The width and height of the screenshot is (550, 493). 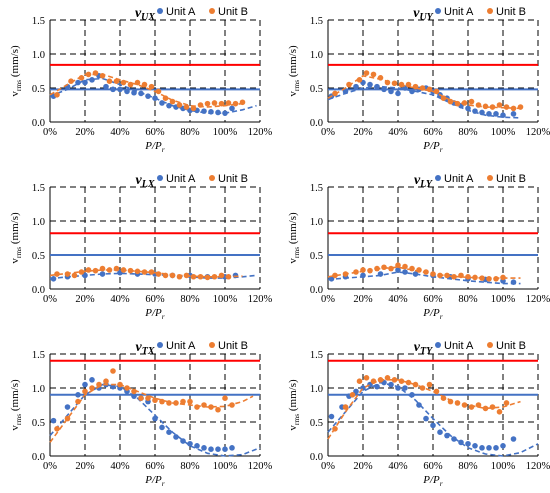 What do you see at coordinates (293, 94) in the screenshot?
I see `y-axis-label-main: v` at bounding box center [293, 94].